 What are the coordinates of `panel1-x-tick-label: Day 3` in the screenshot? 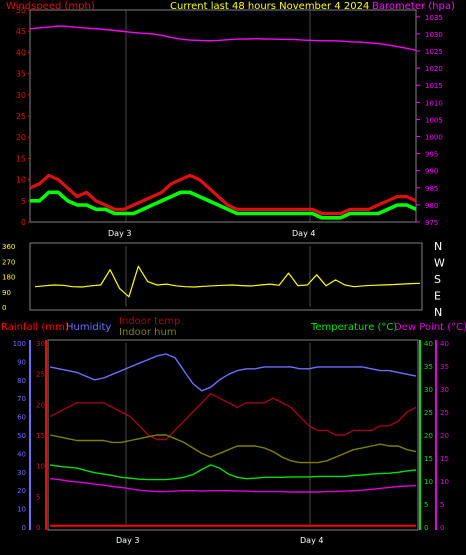 It's located at (119, 233).